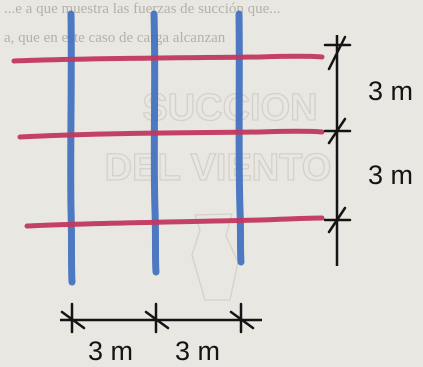  I want to click on right-tick-middle-slash, so click(337, 131).